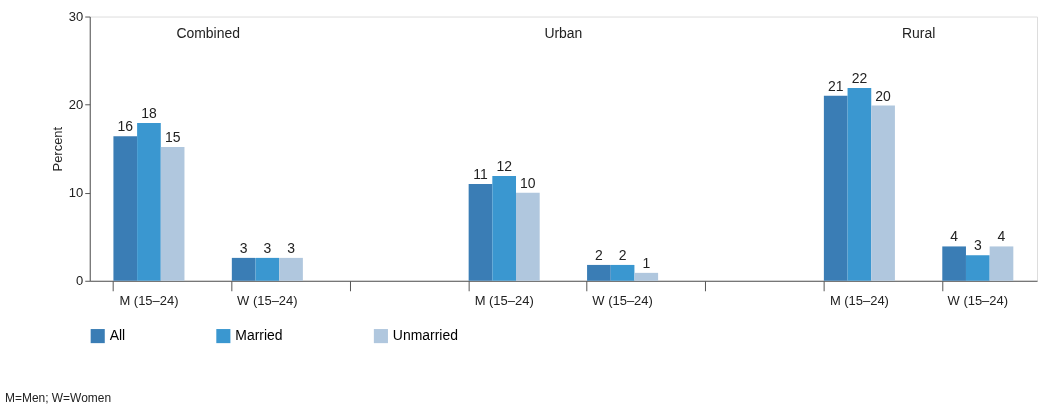  Describe the element at coordinates (76, 193) in the screenshot. I see `y-tick-label: 10` at that location.